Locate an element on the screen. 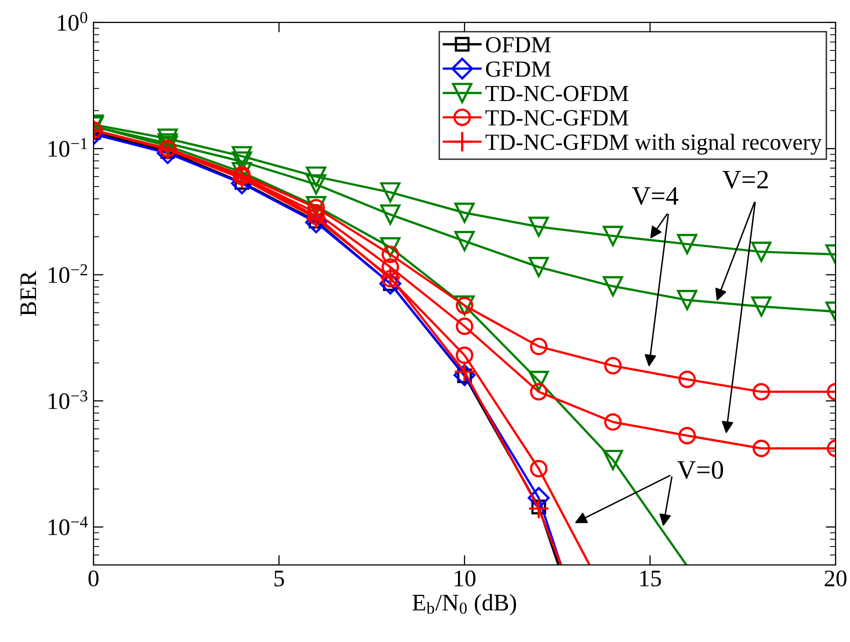  annotation: V=2 is located at coordinates (745, 179).